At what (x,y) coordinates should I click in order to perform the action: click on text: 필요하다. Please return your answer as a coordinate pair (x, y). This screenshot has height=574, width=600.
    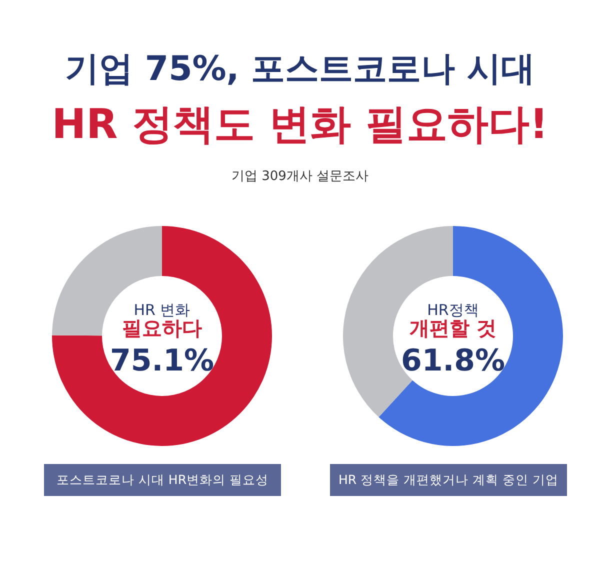
    Looking at the image, I should click on (162, 328).